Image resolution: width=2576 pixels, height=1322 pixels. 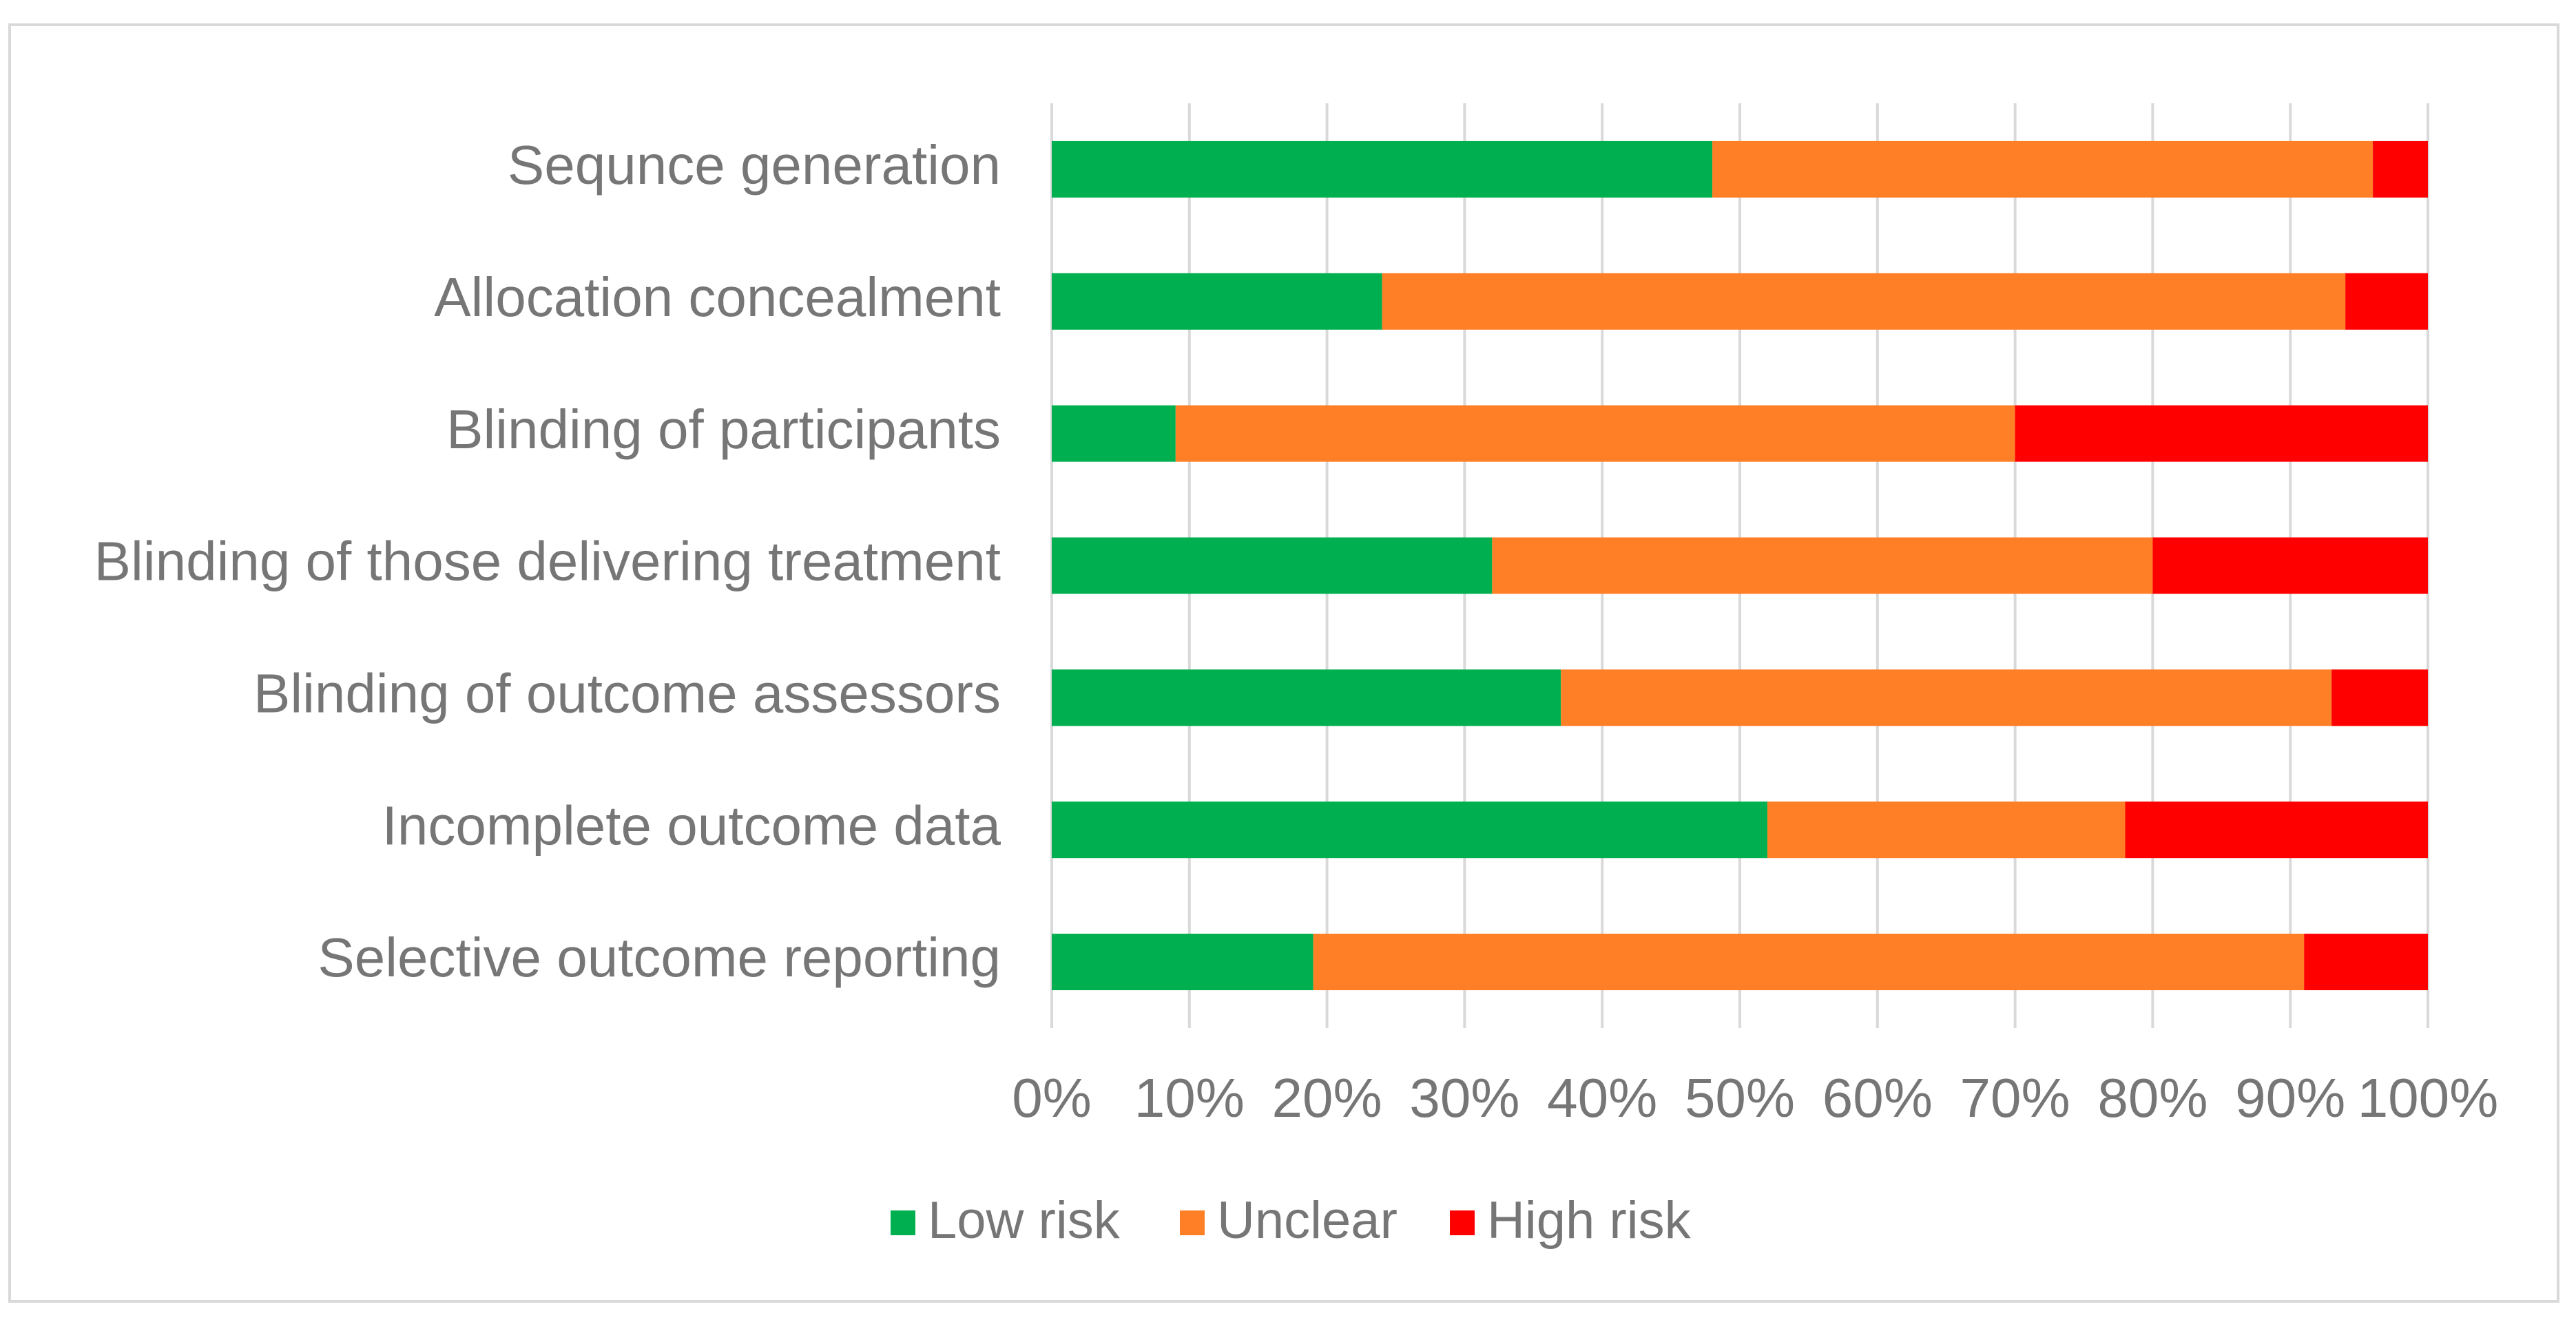 What do you see at coordinates (717, 297) in the screenshot?
I see `category-label: Allocation concealment` at bounding box center [717, 297].